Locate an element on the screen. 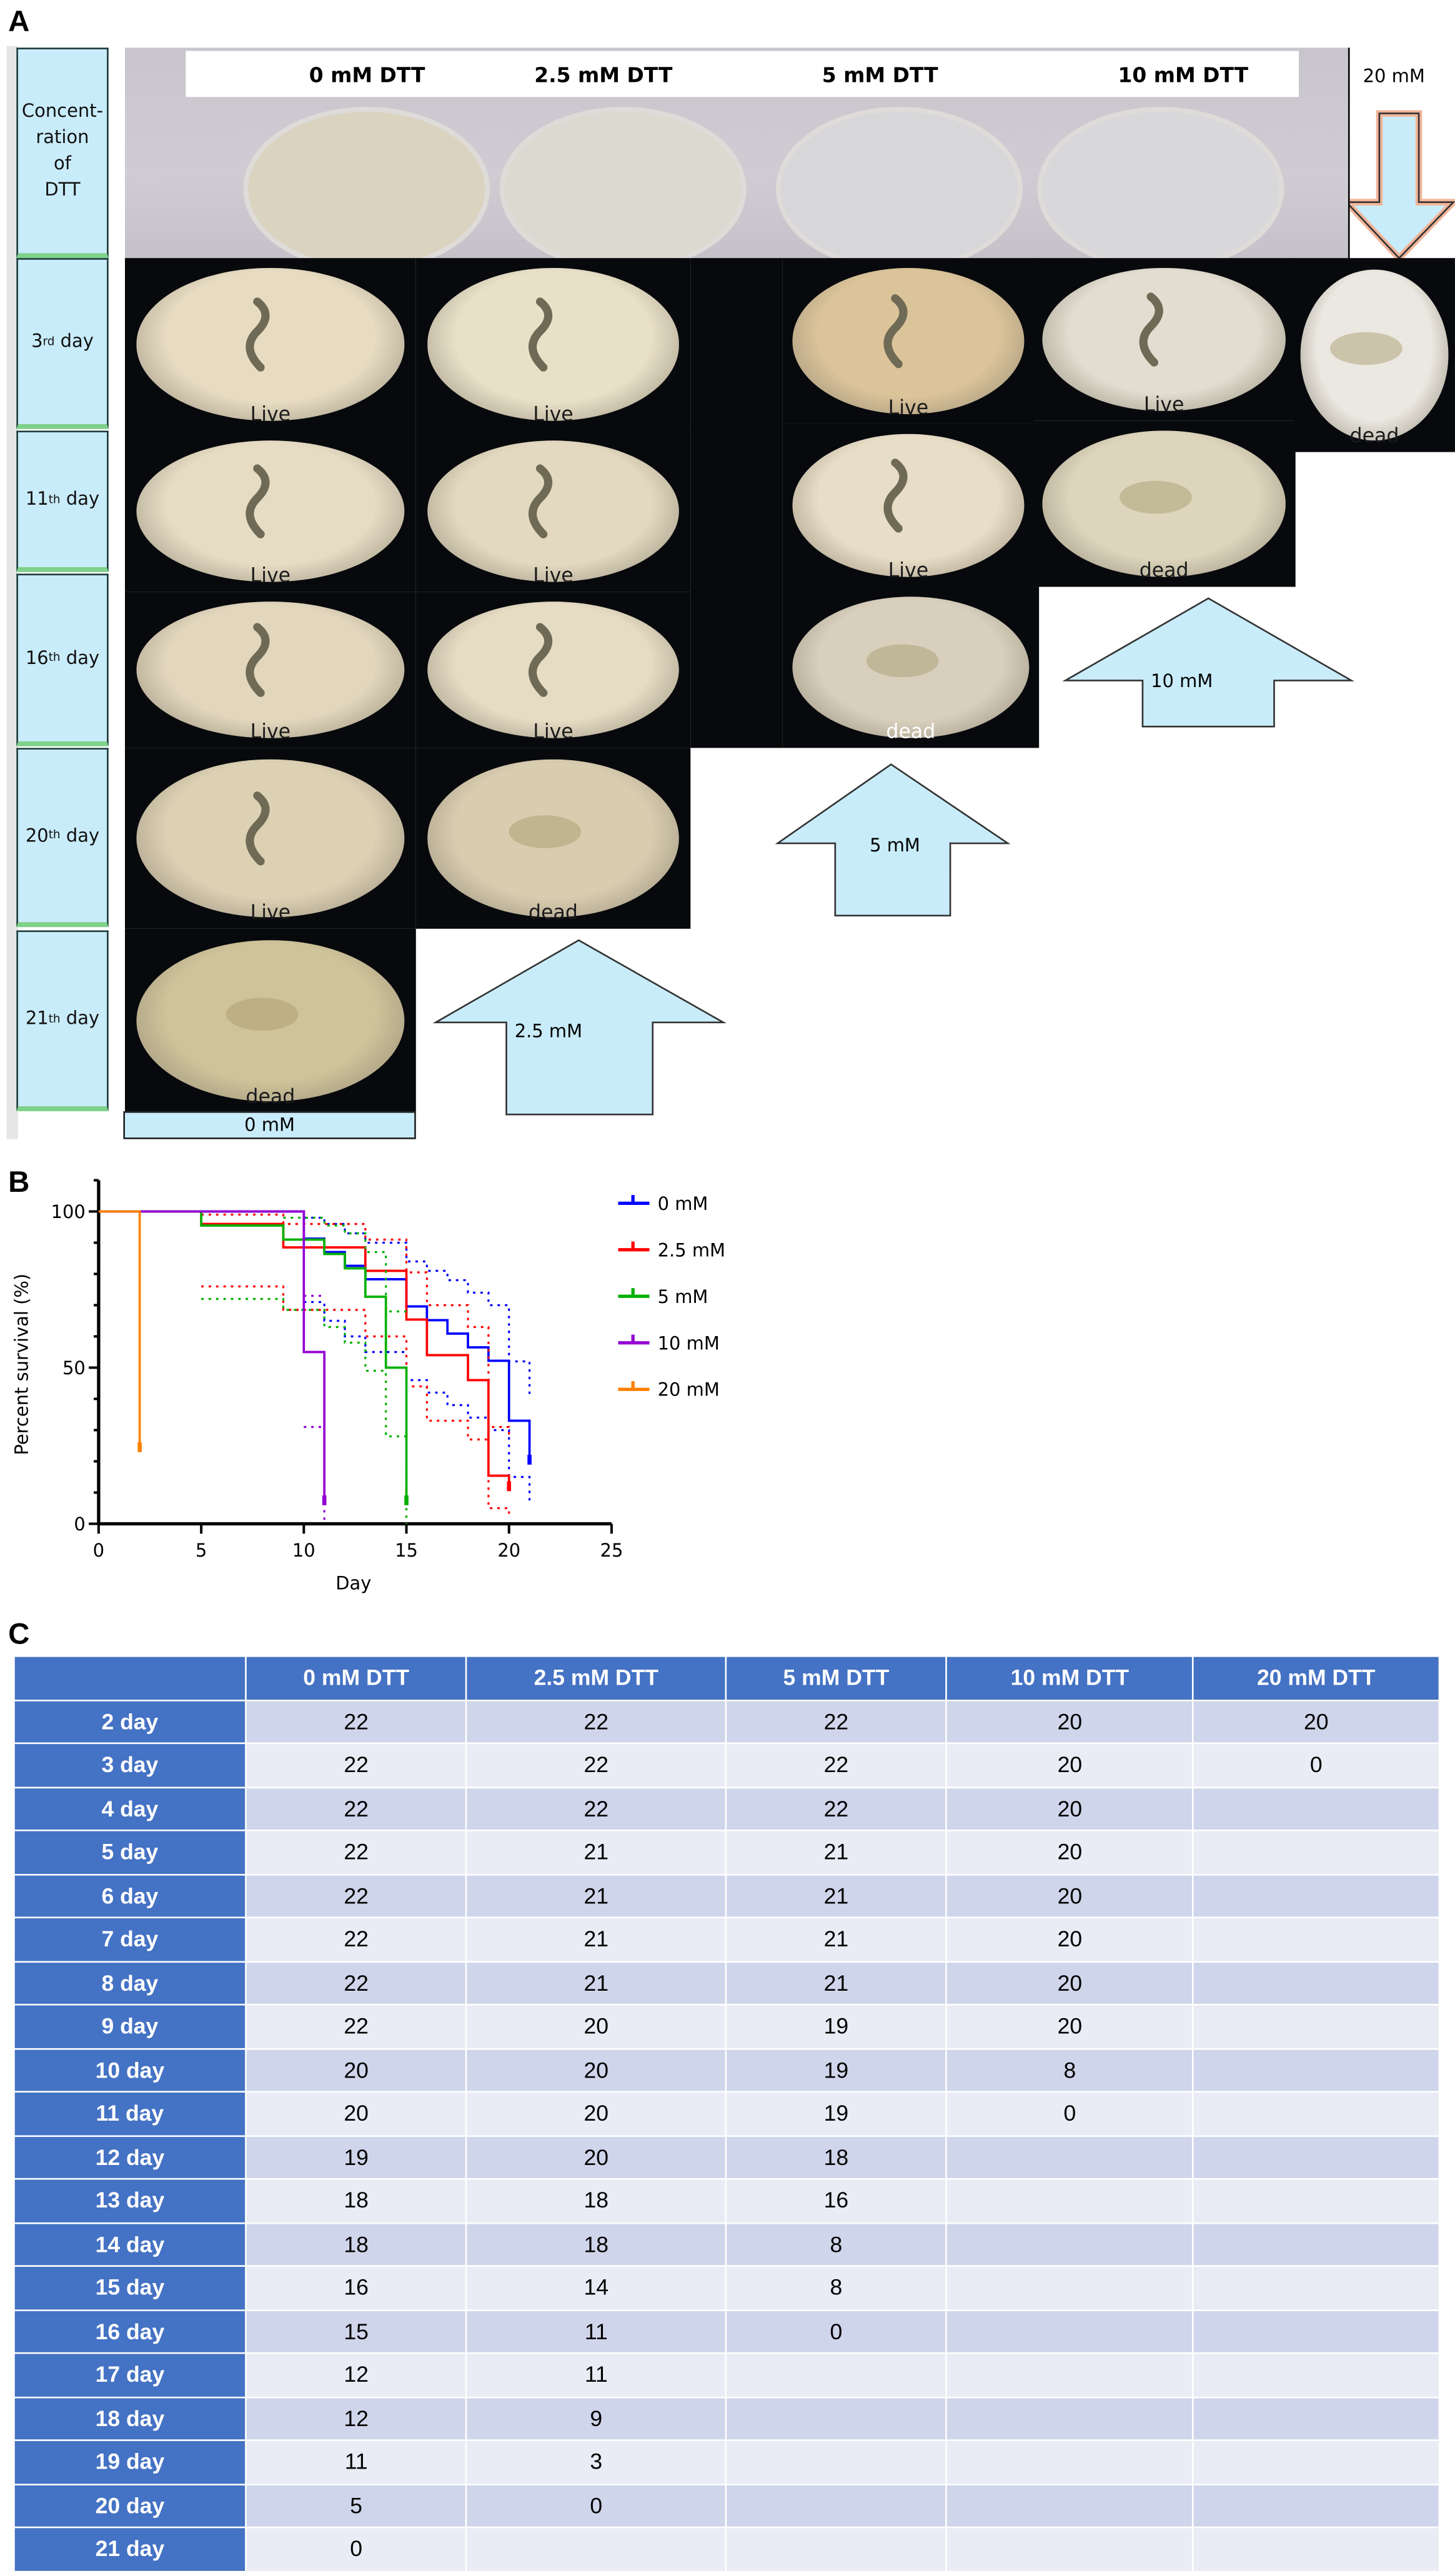 This screenshot has width=1455, height=2576. legend-label: 10 mM is located at coordinates (689, 1343).